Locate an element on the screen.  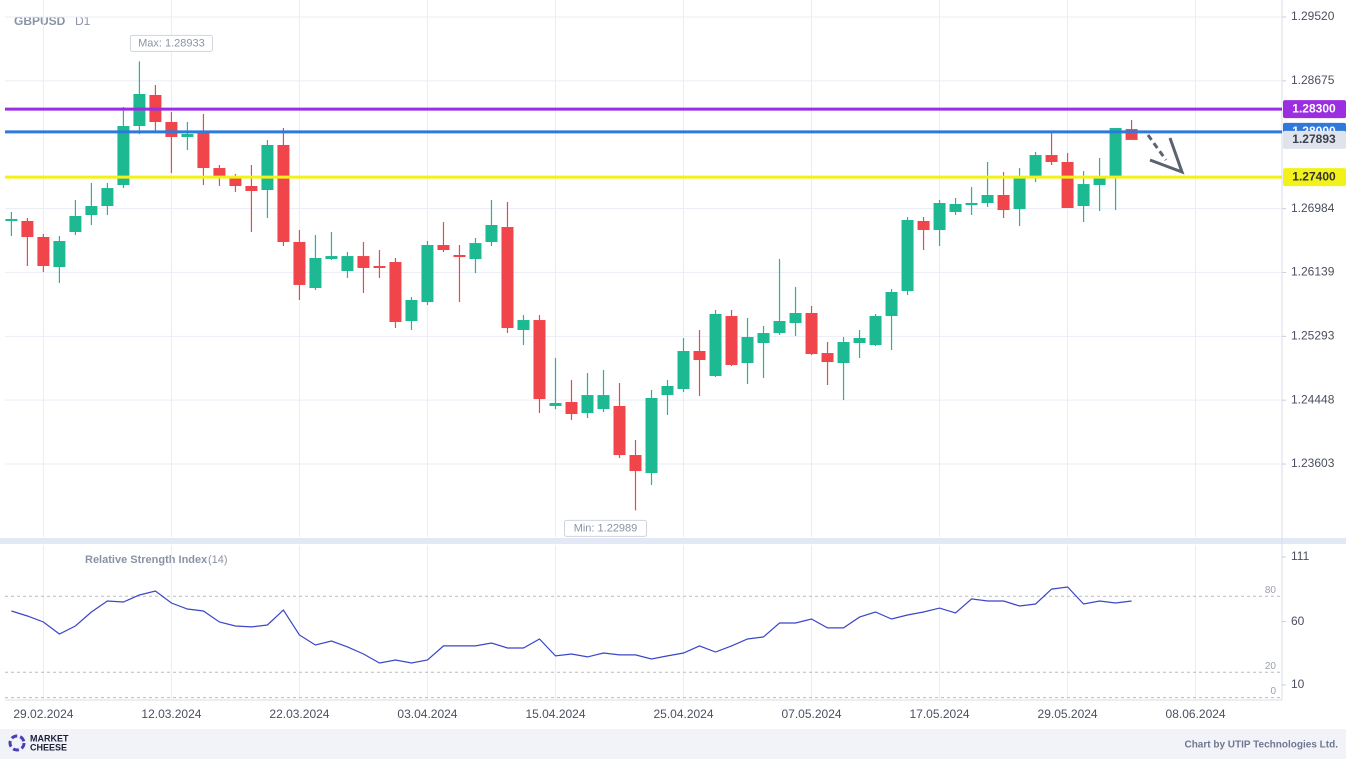
level-label: 80 is located at coordinates (1271, 590).